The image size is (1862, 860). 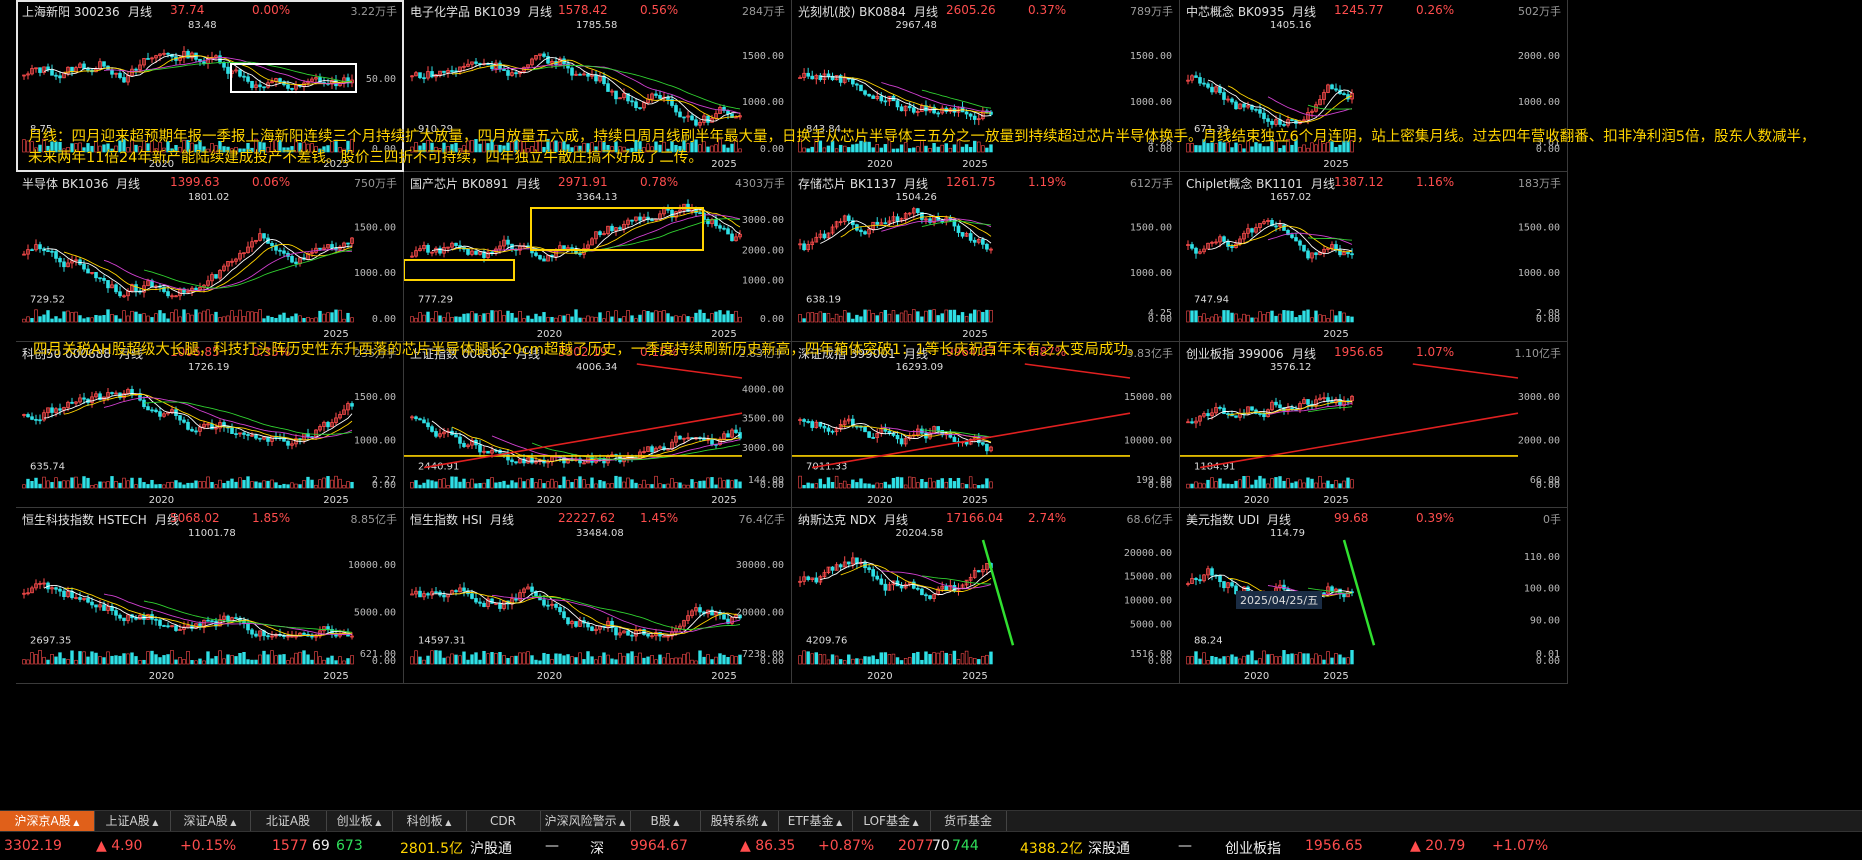 What do you see at coordinates (375, 183) in the screenshot?
I see `volume-label: 750万手` at bounding box center [375, 183].